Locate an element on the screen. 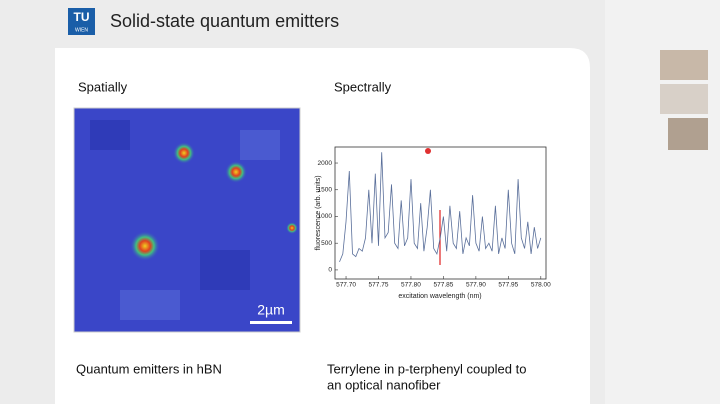  slide-title: Solid-state quantum emitters is located at coordinates (224, 21).